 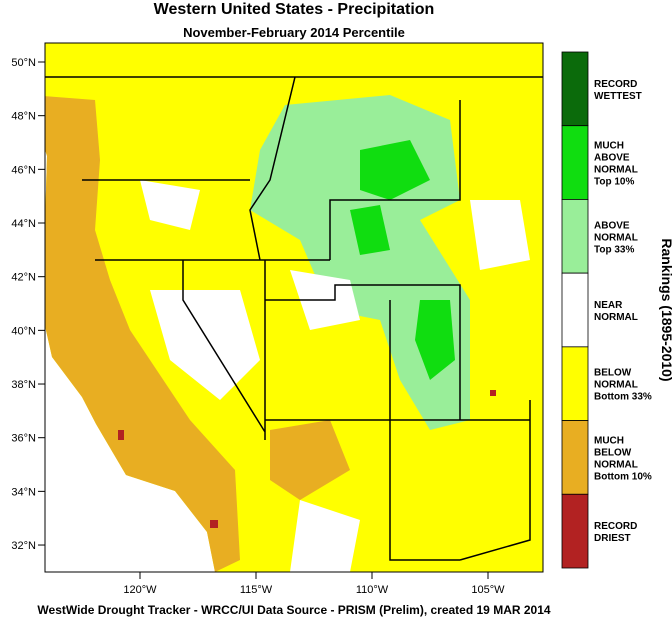 What do you see at coordinates (372, 590) in the screenshot?
I see `lon-label: 110°W` at bounding box center [372, 590].